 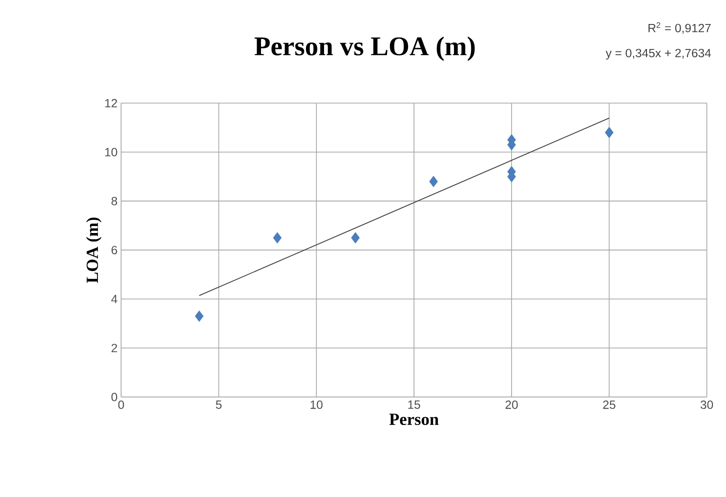 I want to click on y-tick-label: 12, so click(x=111, y=103).